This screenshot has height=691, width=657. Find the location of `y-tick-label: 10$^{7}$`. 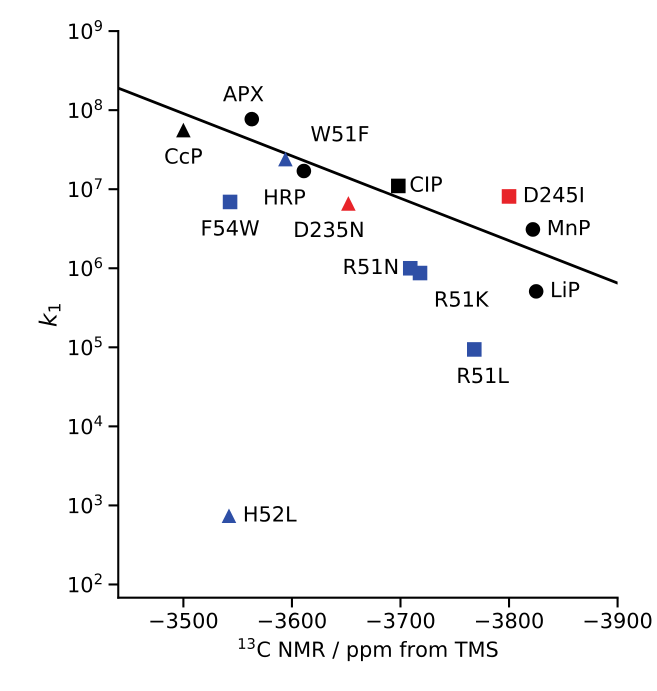

y-tick-label: 10$^{7}$ is located at coordinates (85, 188).